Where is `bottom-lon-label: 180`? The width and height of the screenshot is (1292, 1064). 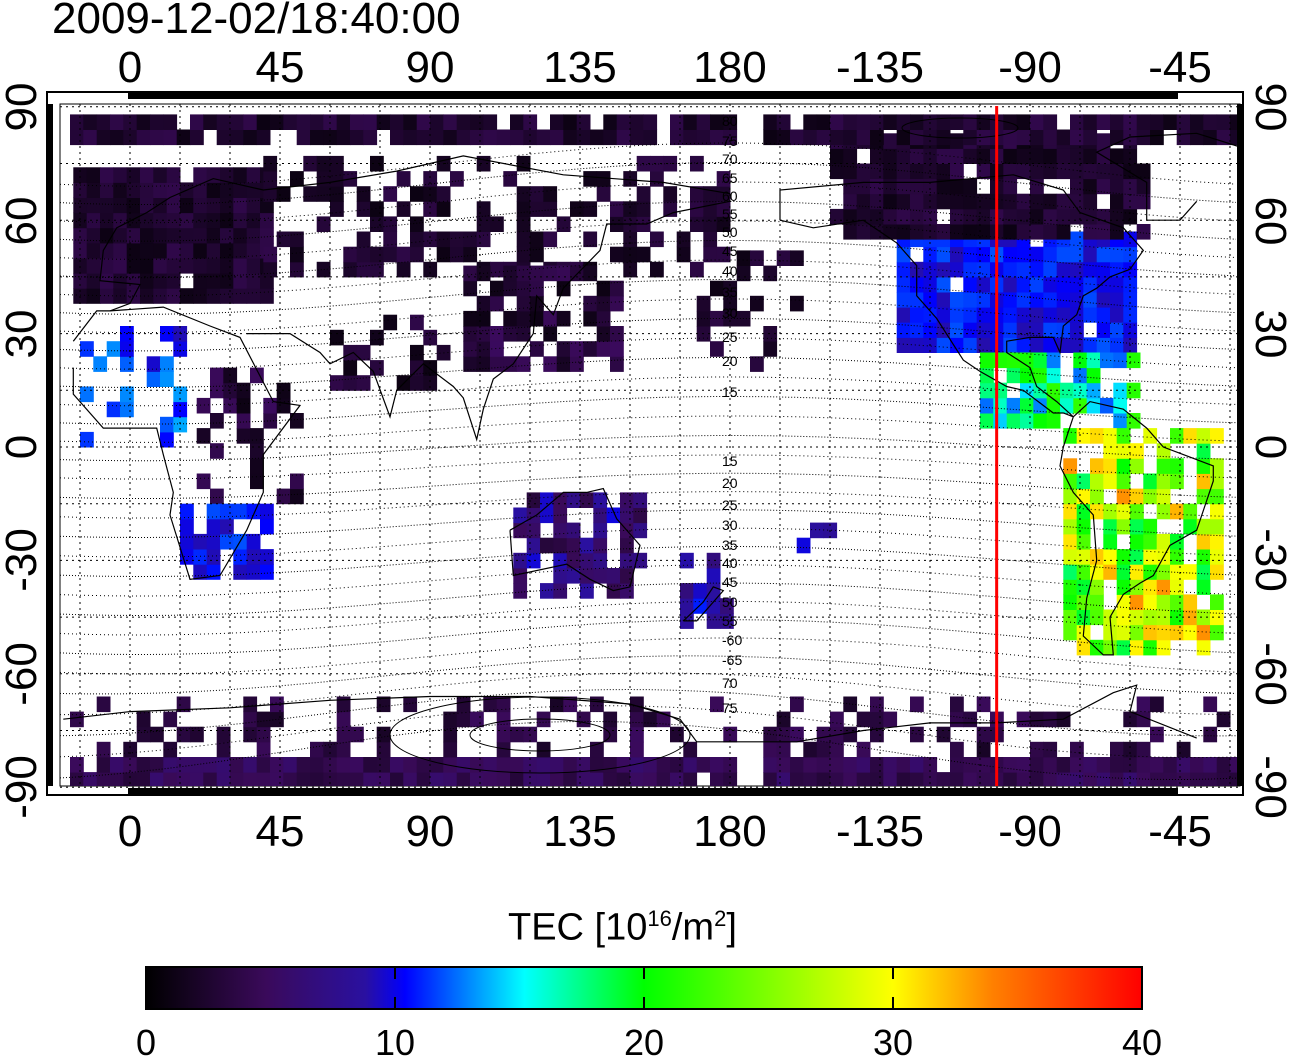
bottom-lon-label: 180 is located at coordinates (729, 831).